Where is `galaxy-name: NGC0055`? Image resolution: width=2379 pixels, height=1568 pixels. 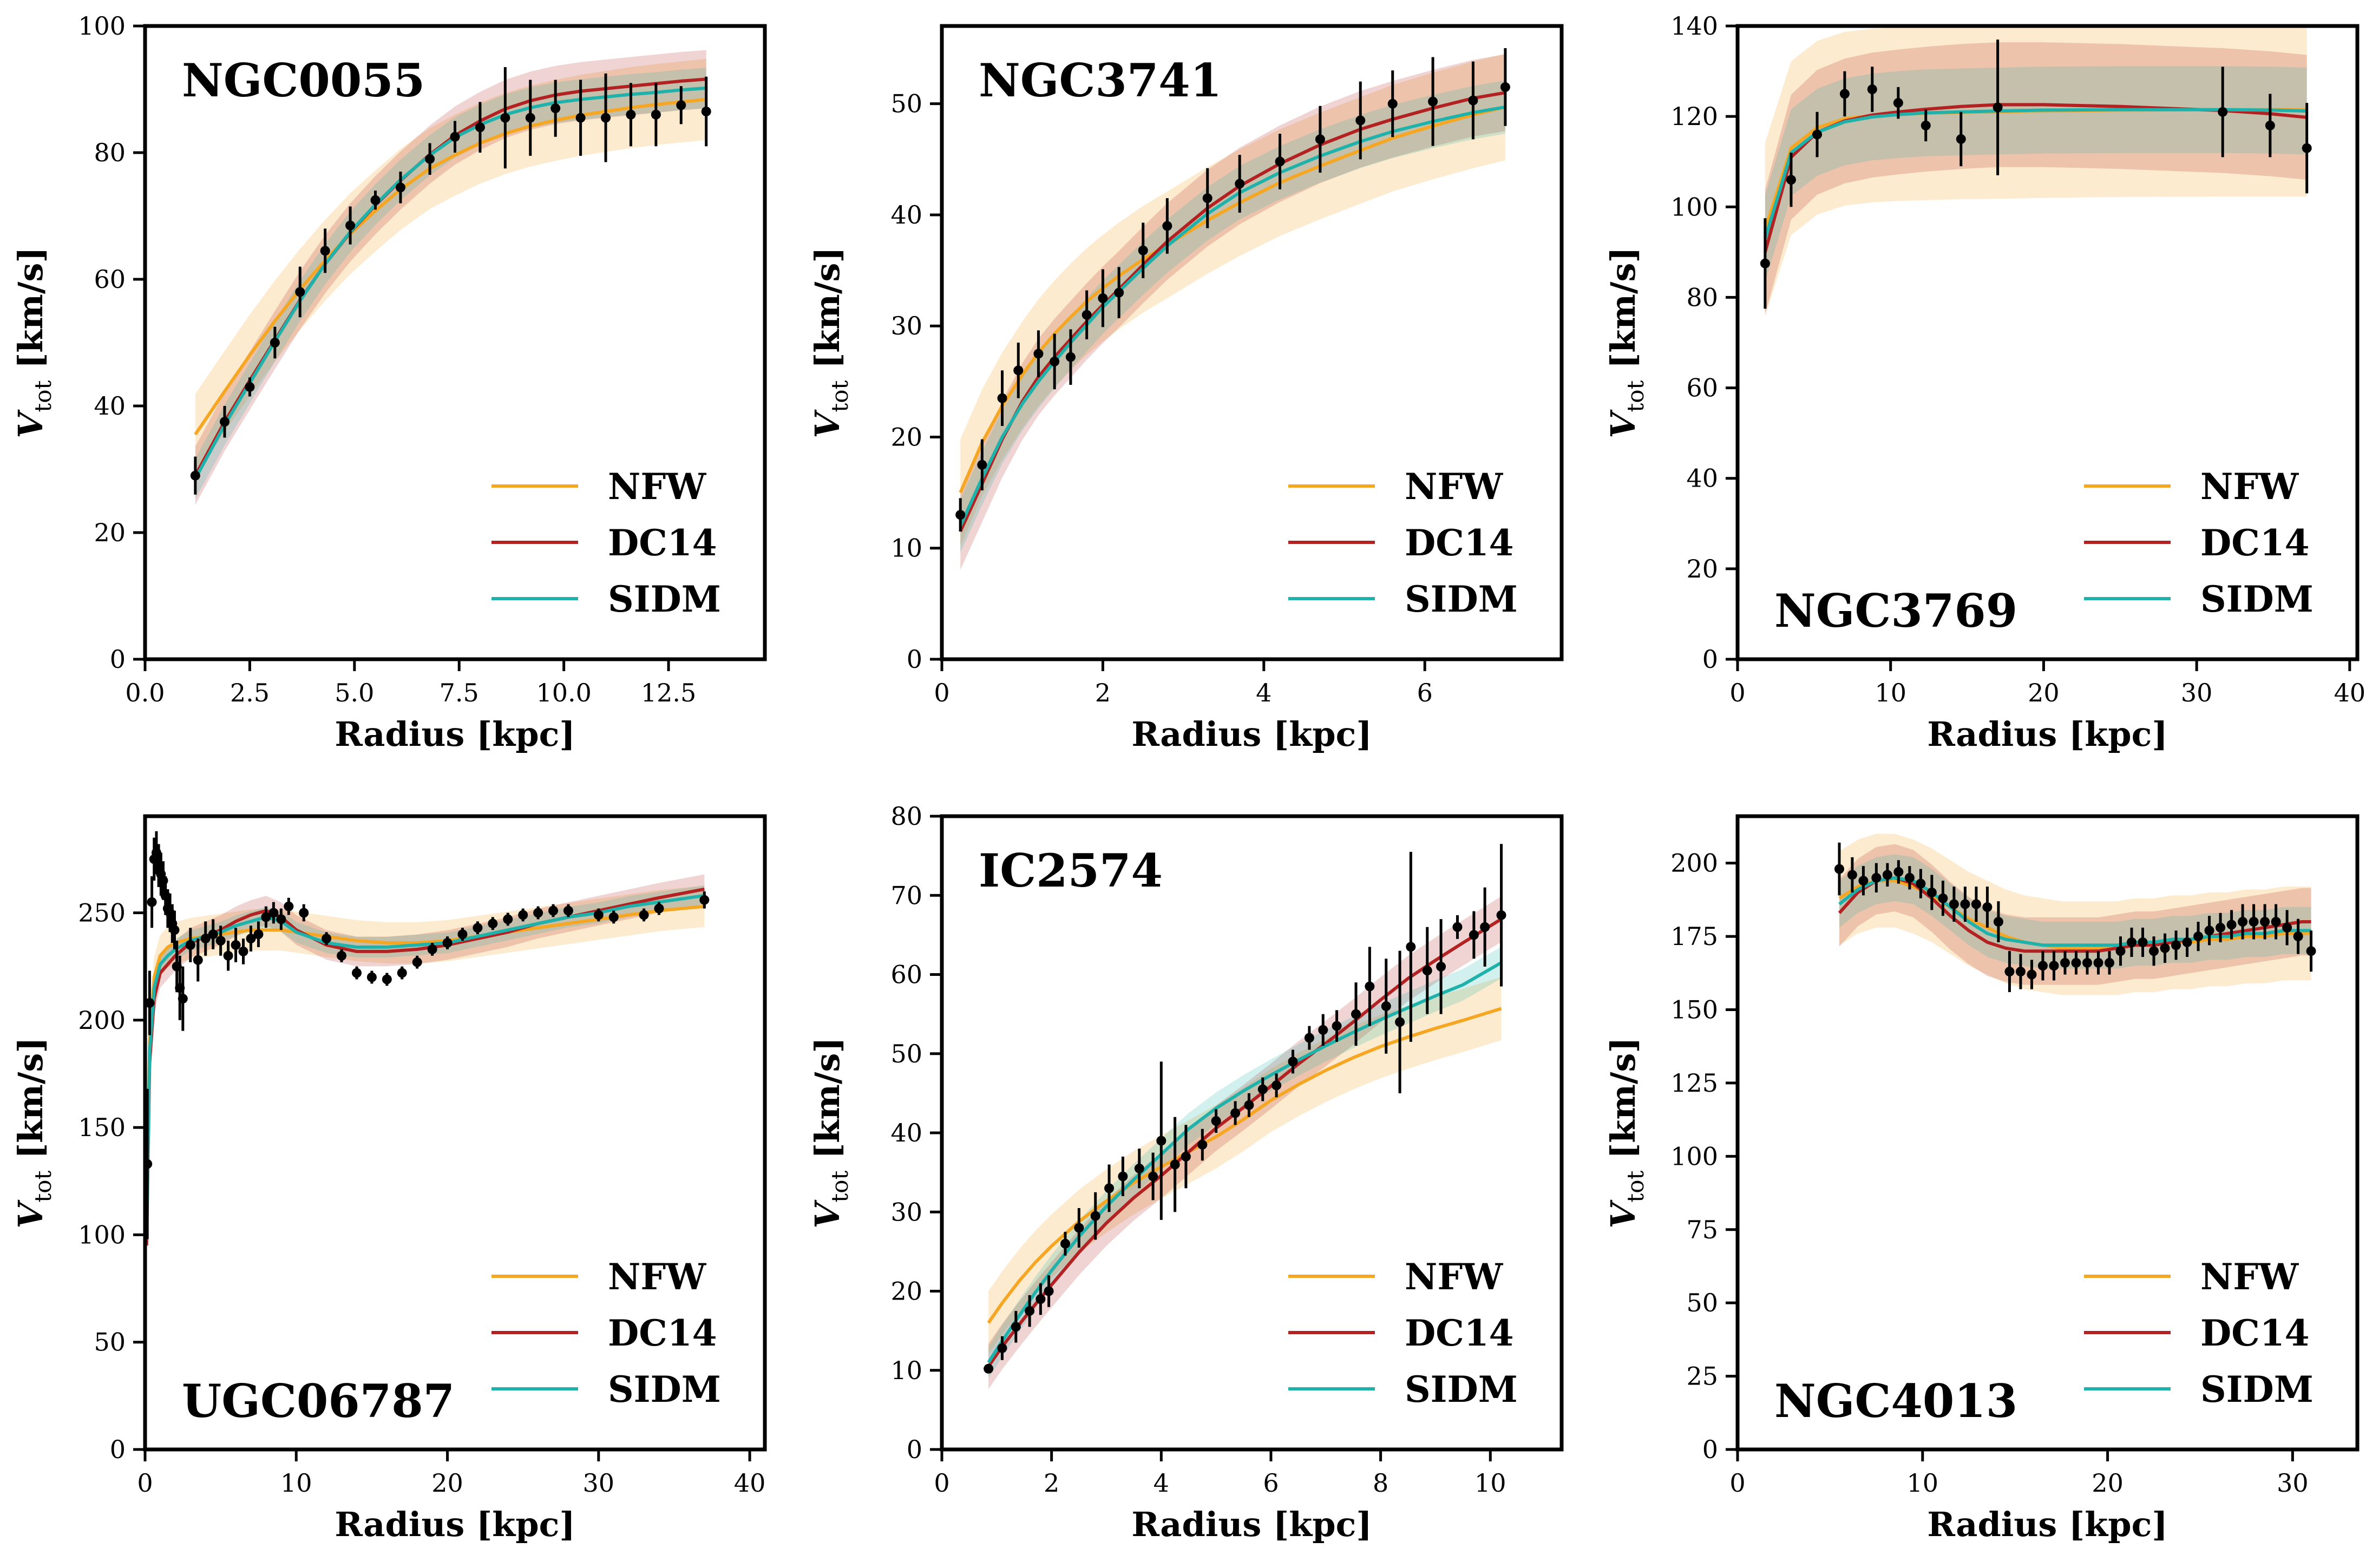 galaxy-name: NGC0055 is located at coordinates (303, 80).